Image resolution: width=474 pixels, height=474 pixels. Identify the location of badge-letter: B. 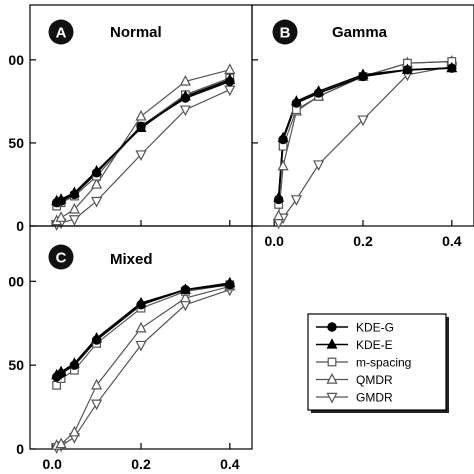
(285, 33).